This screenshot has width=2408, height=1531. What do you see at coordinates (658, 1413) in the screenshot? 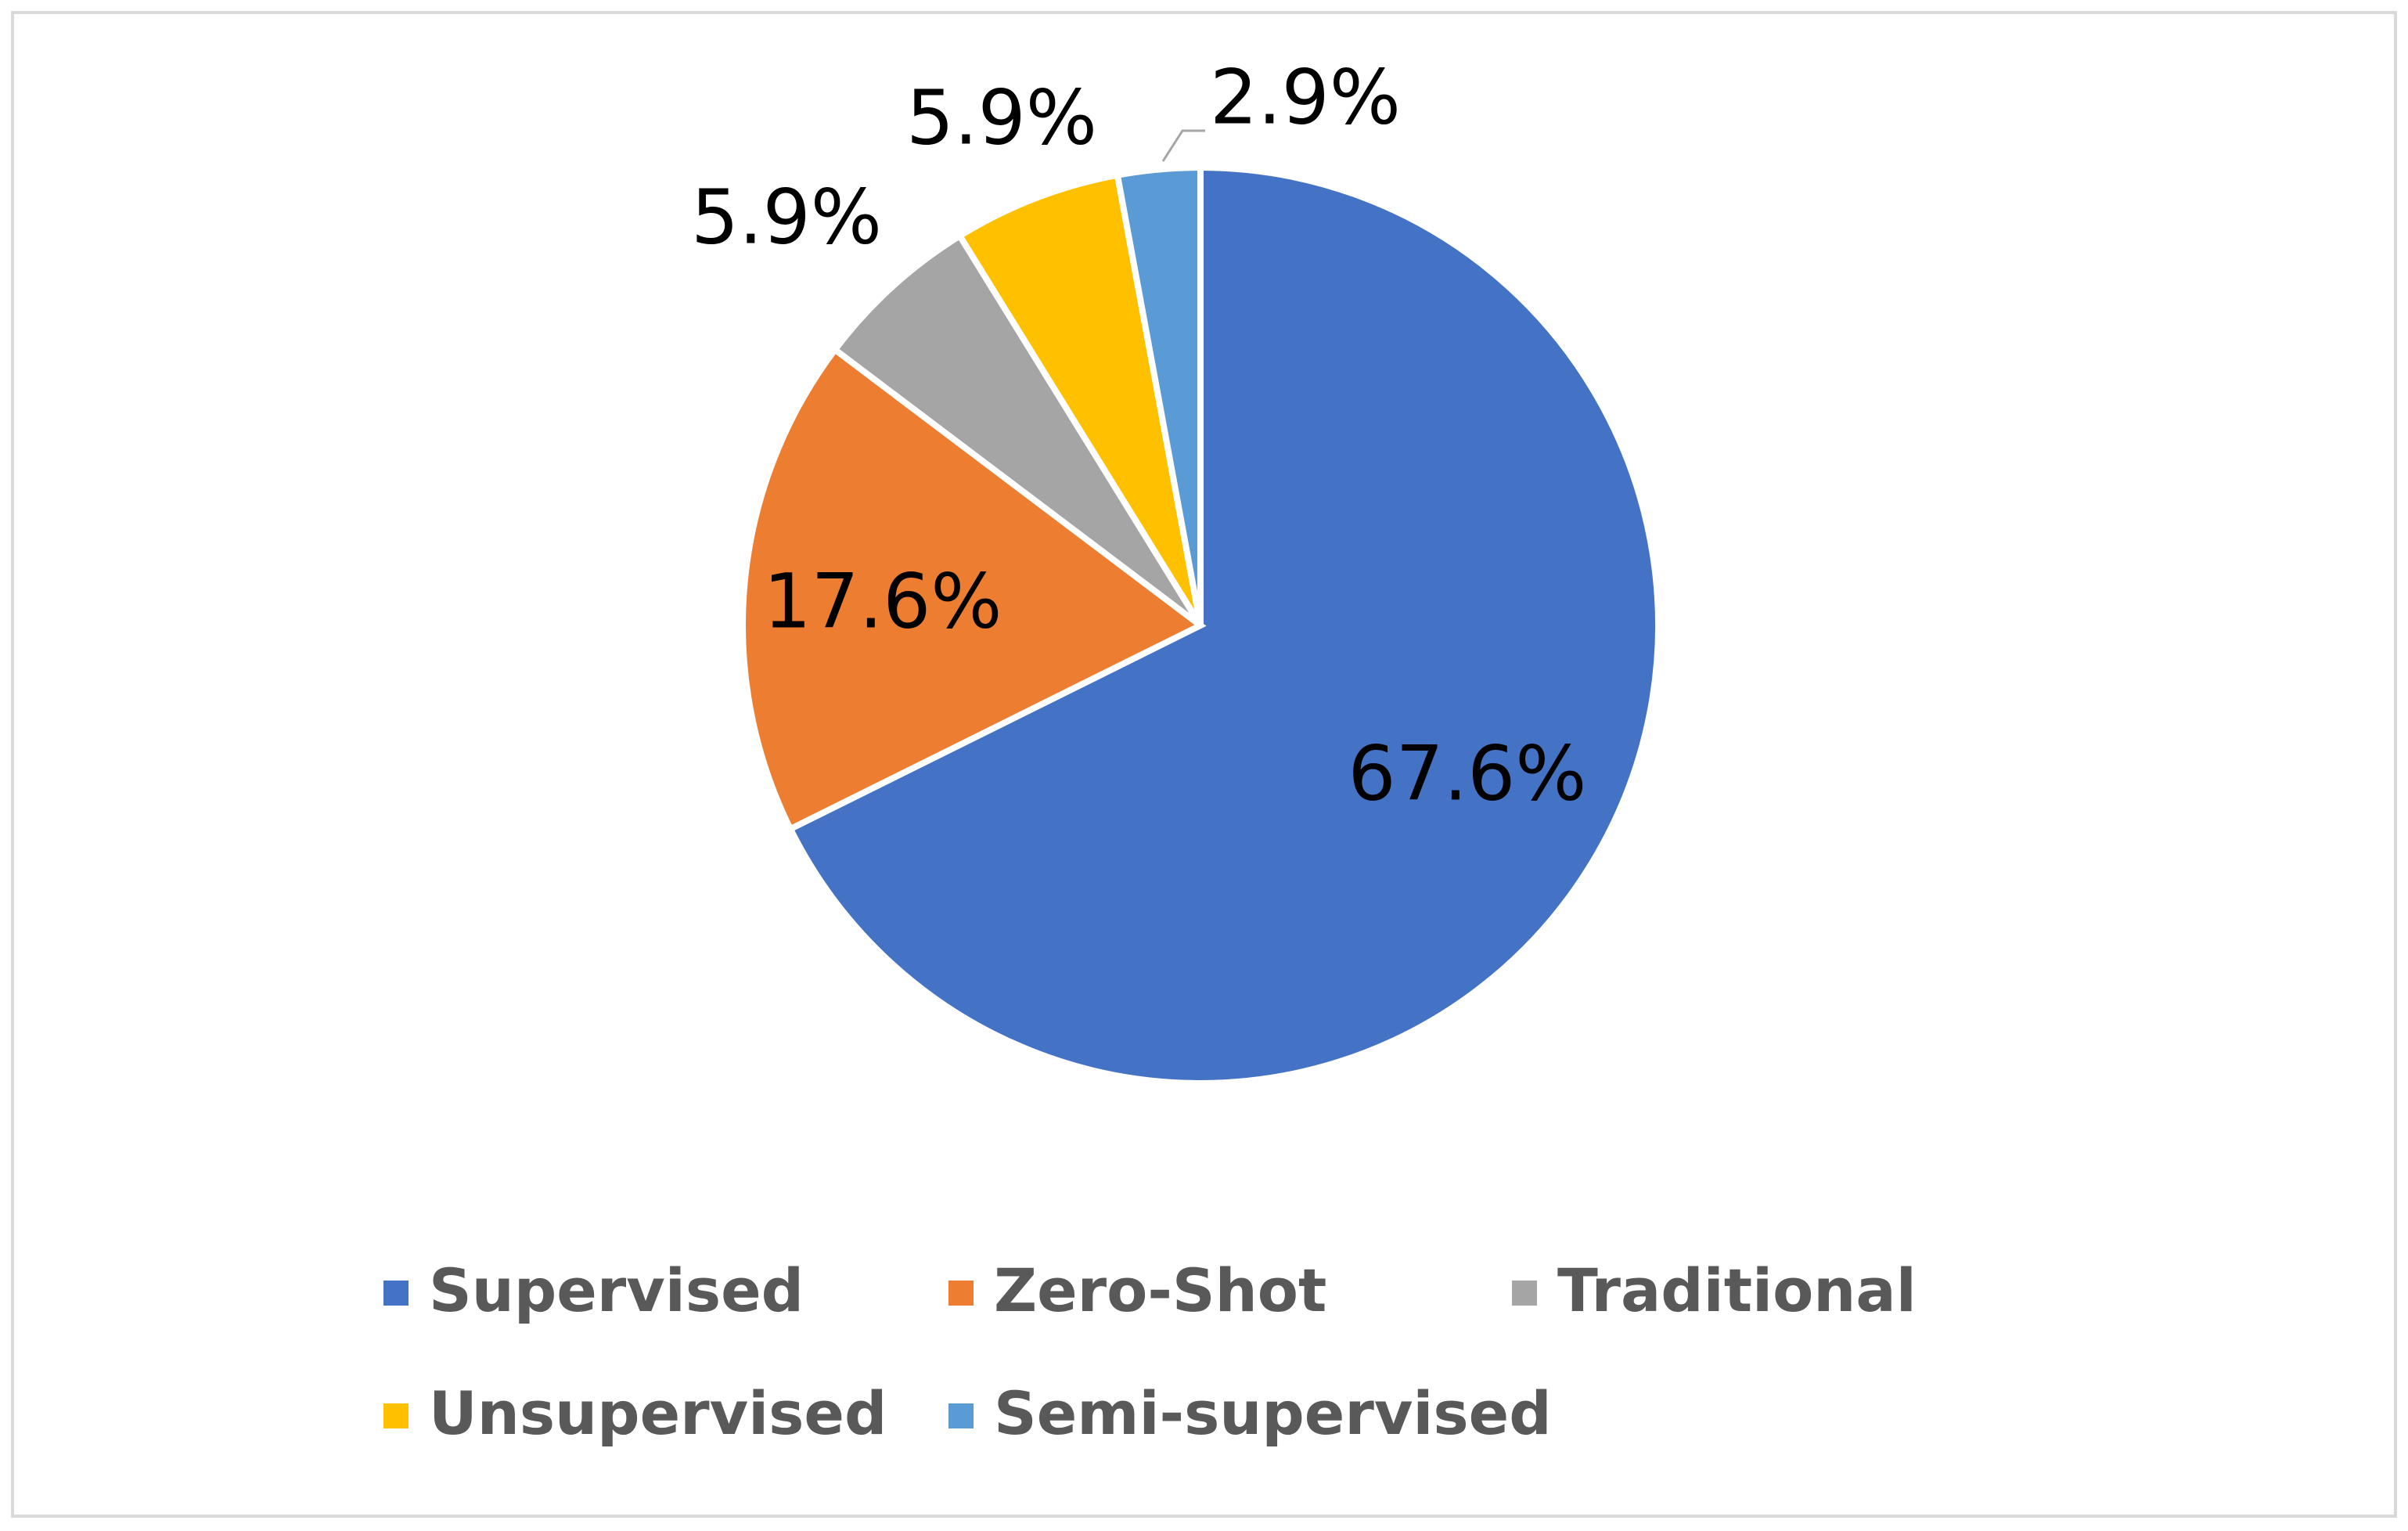
I see `legend-label: Unsupervised` at bounding box center [658, 1413].